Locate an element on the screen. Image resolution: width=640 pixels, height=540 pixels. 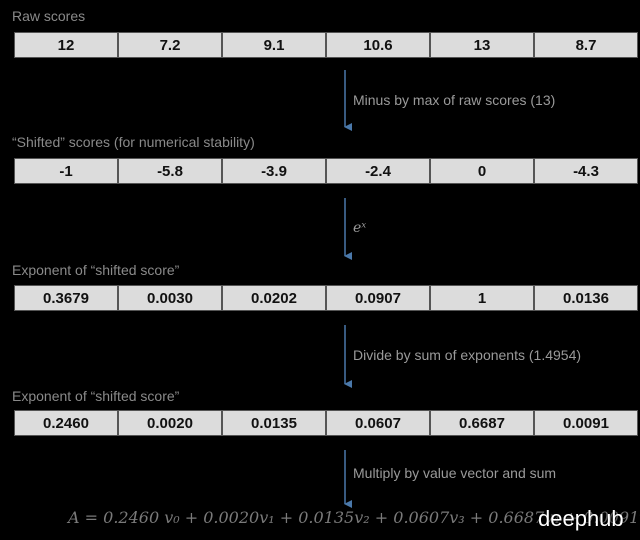
value-cell: -5.8 is located at coordinates (170, 171).